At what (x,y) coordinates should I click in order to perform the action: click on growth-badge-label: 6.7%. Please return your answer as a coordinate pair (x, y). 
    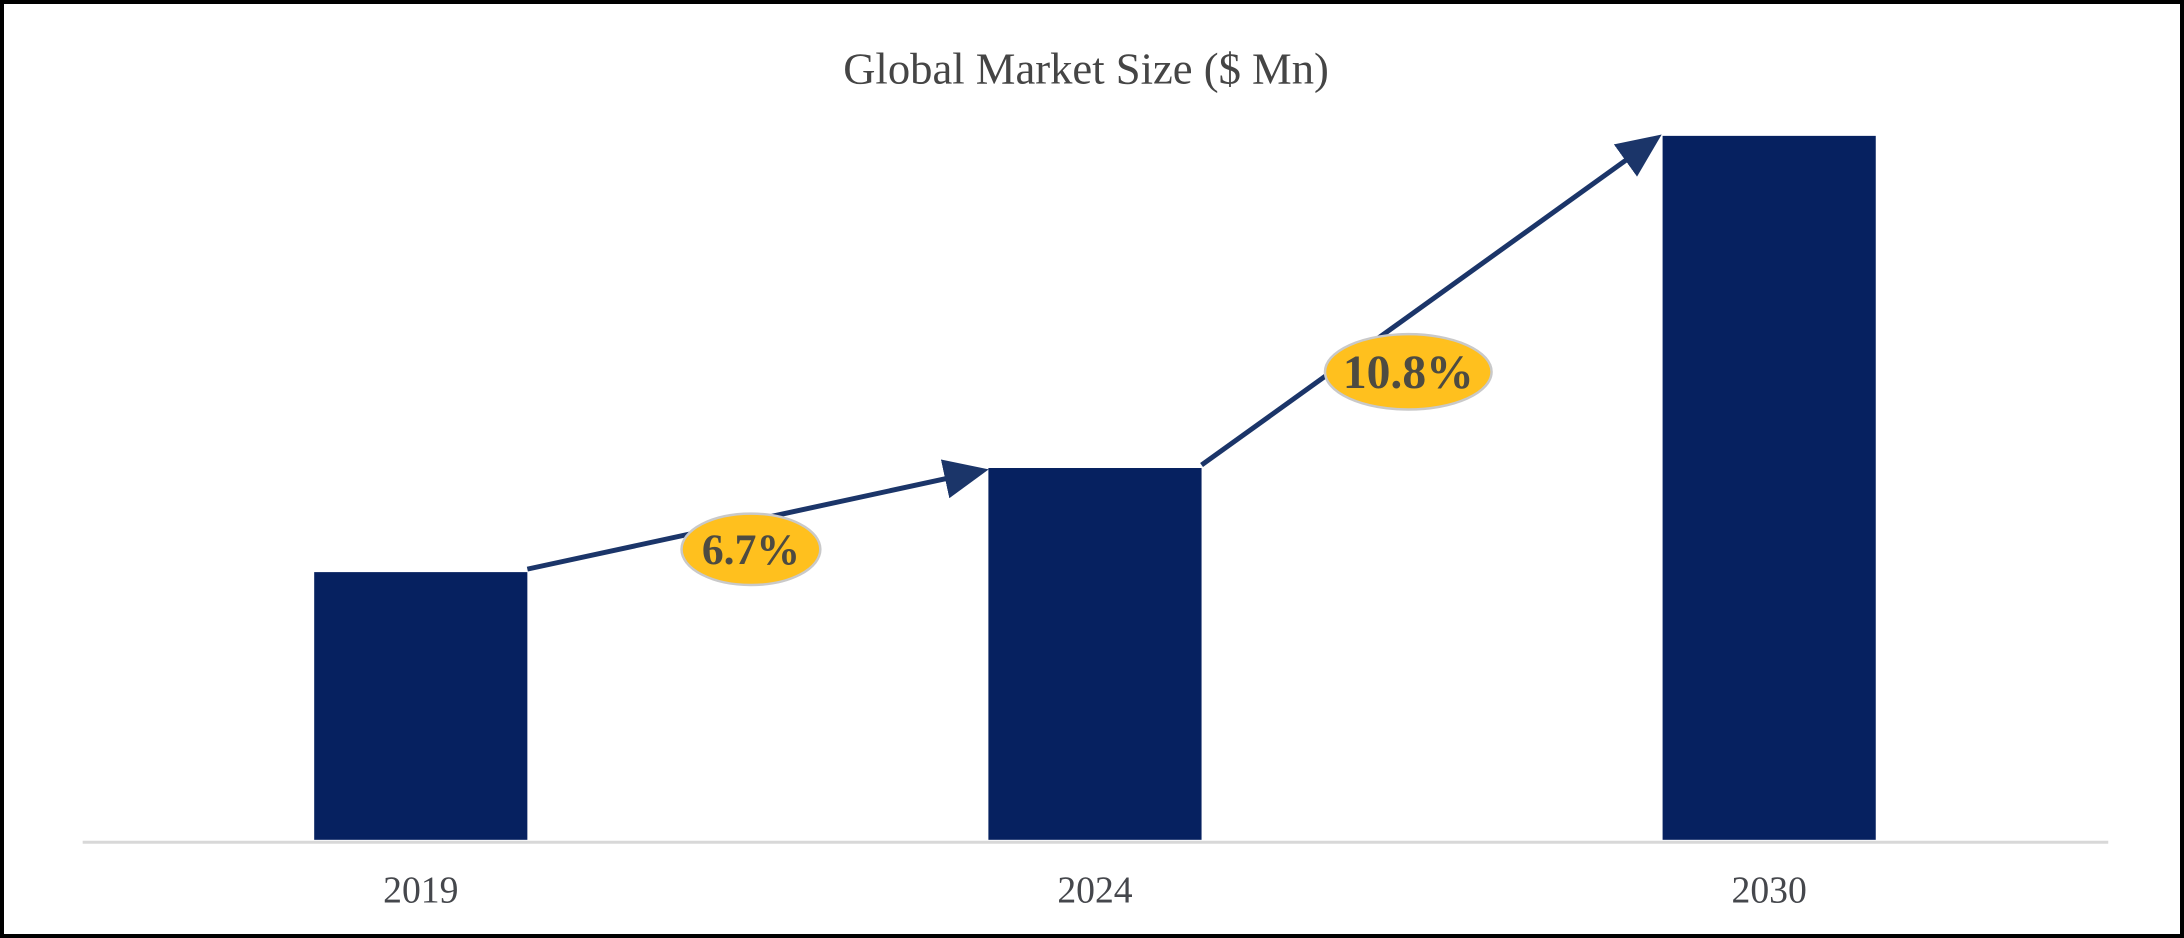
    Looking at the image, I should click on (751, 550).